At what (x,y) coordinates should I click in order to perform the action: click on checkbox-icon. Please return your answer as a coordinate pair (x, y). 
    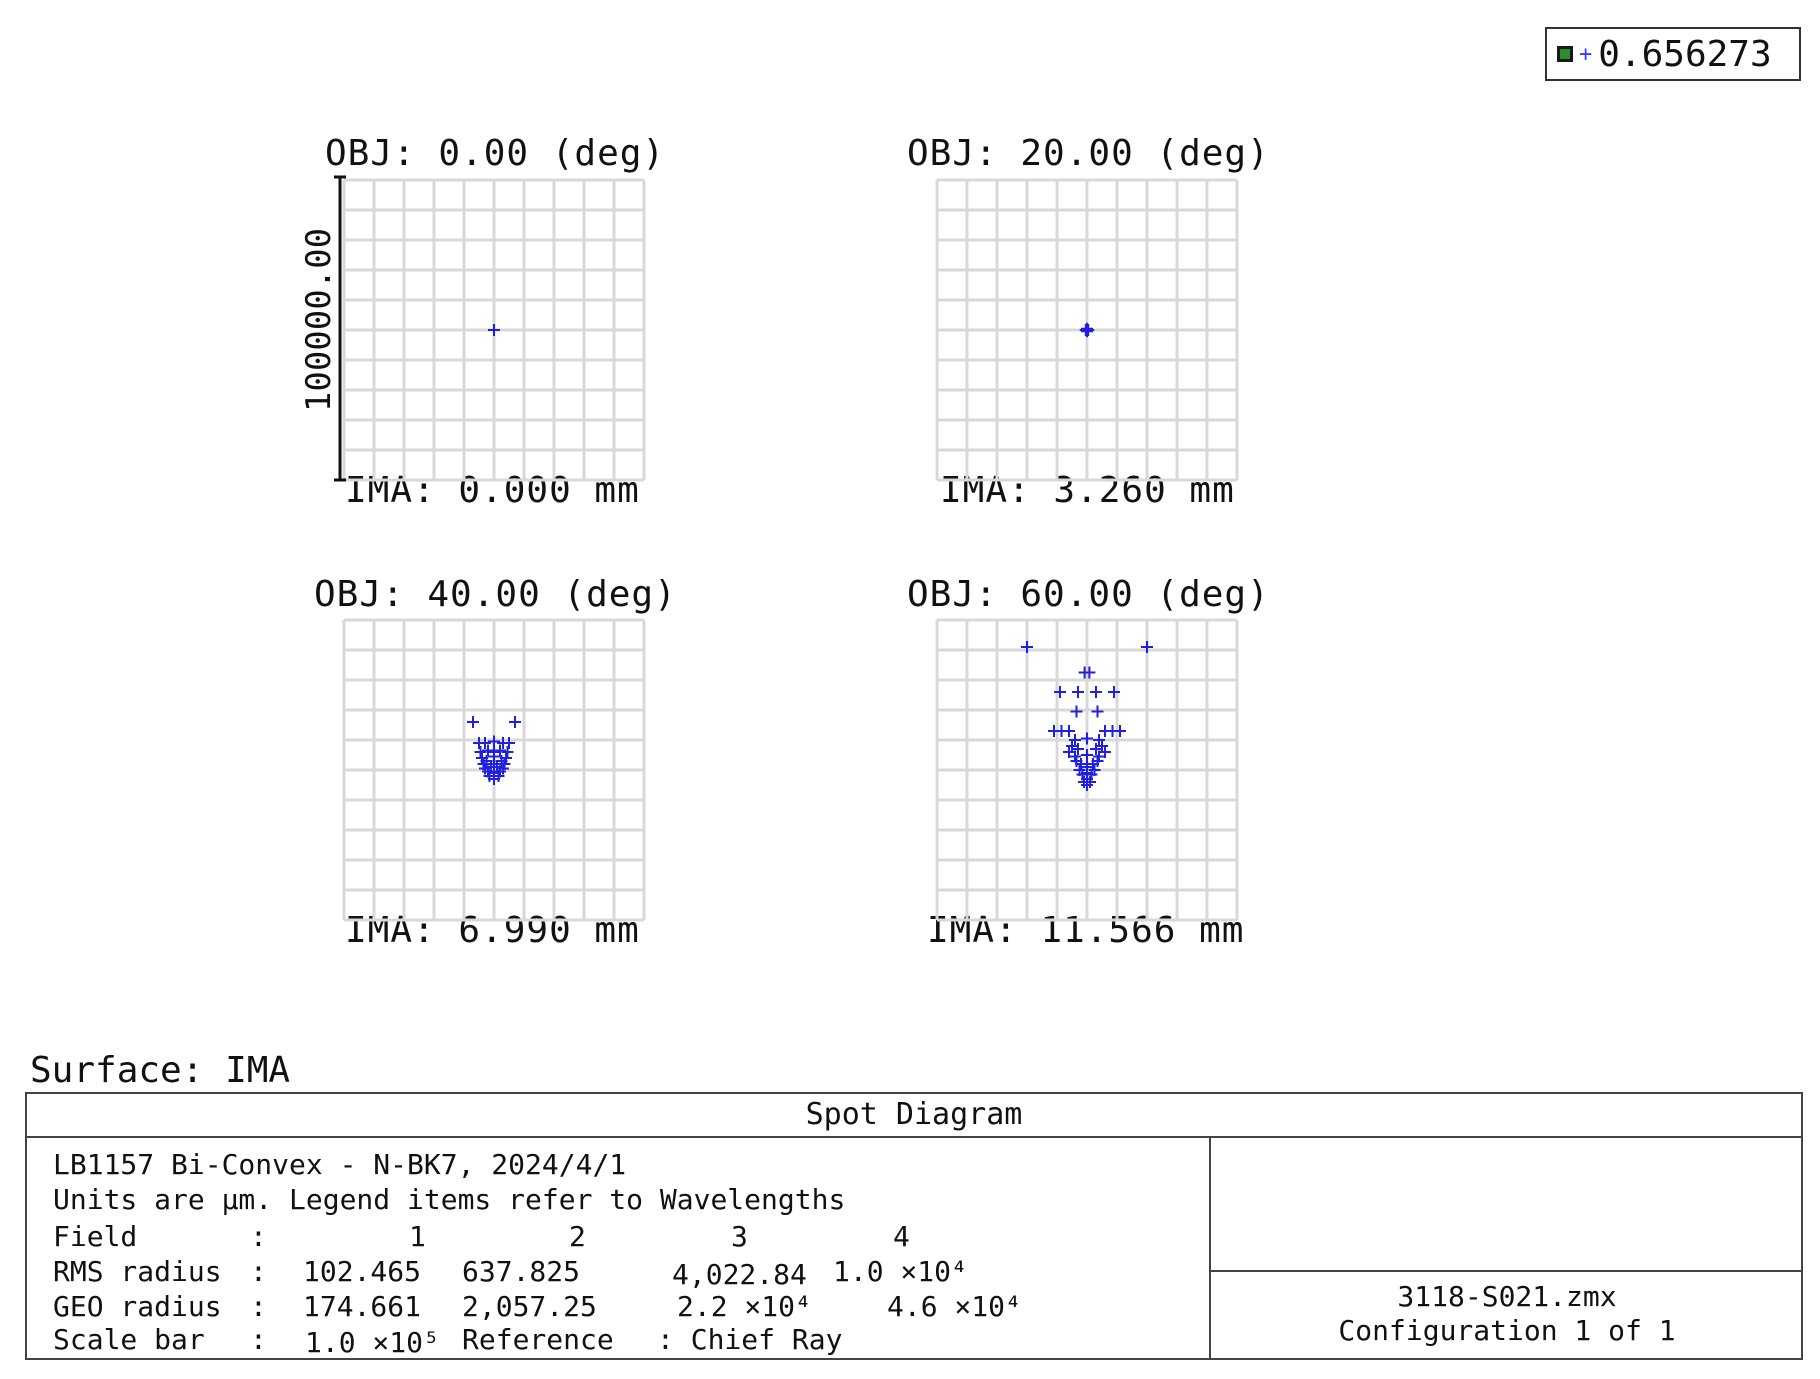
    Looking at the image, I should click on (1565, 54).